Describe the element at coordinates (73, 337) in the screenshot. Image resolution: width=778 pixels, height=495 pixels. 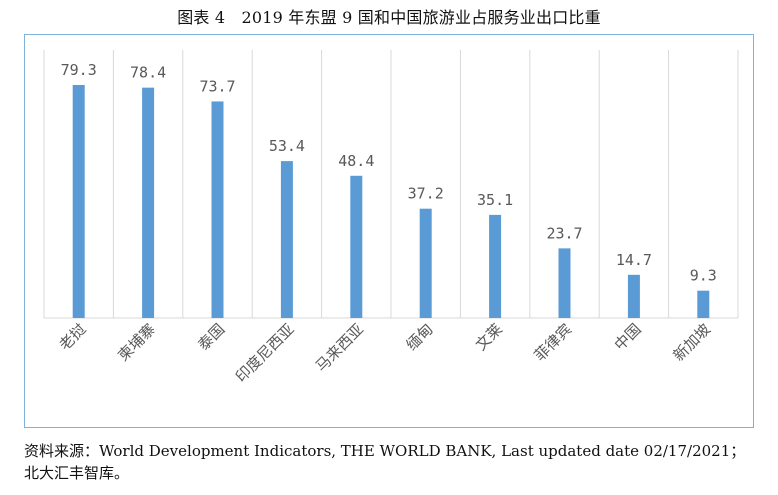
I see `x-tick-label-0: 老挝` at that location.